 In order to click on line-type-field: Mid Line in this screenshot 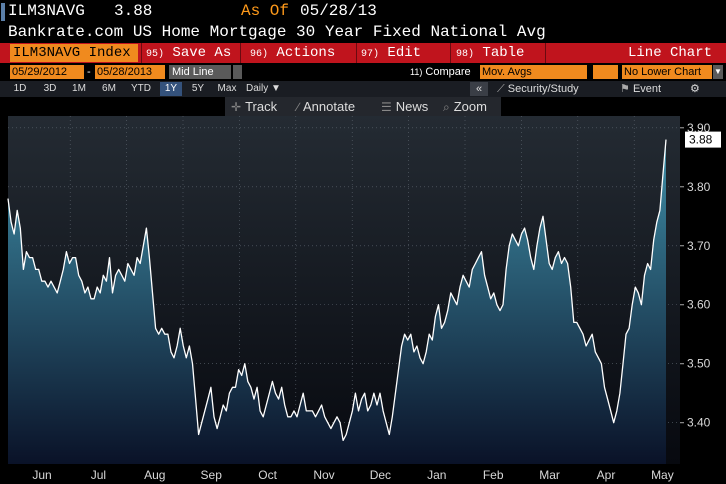, I will do `click(200, 72)`.